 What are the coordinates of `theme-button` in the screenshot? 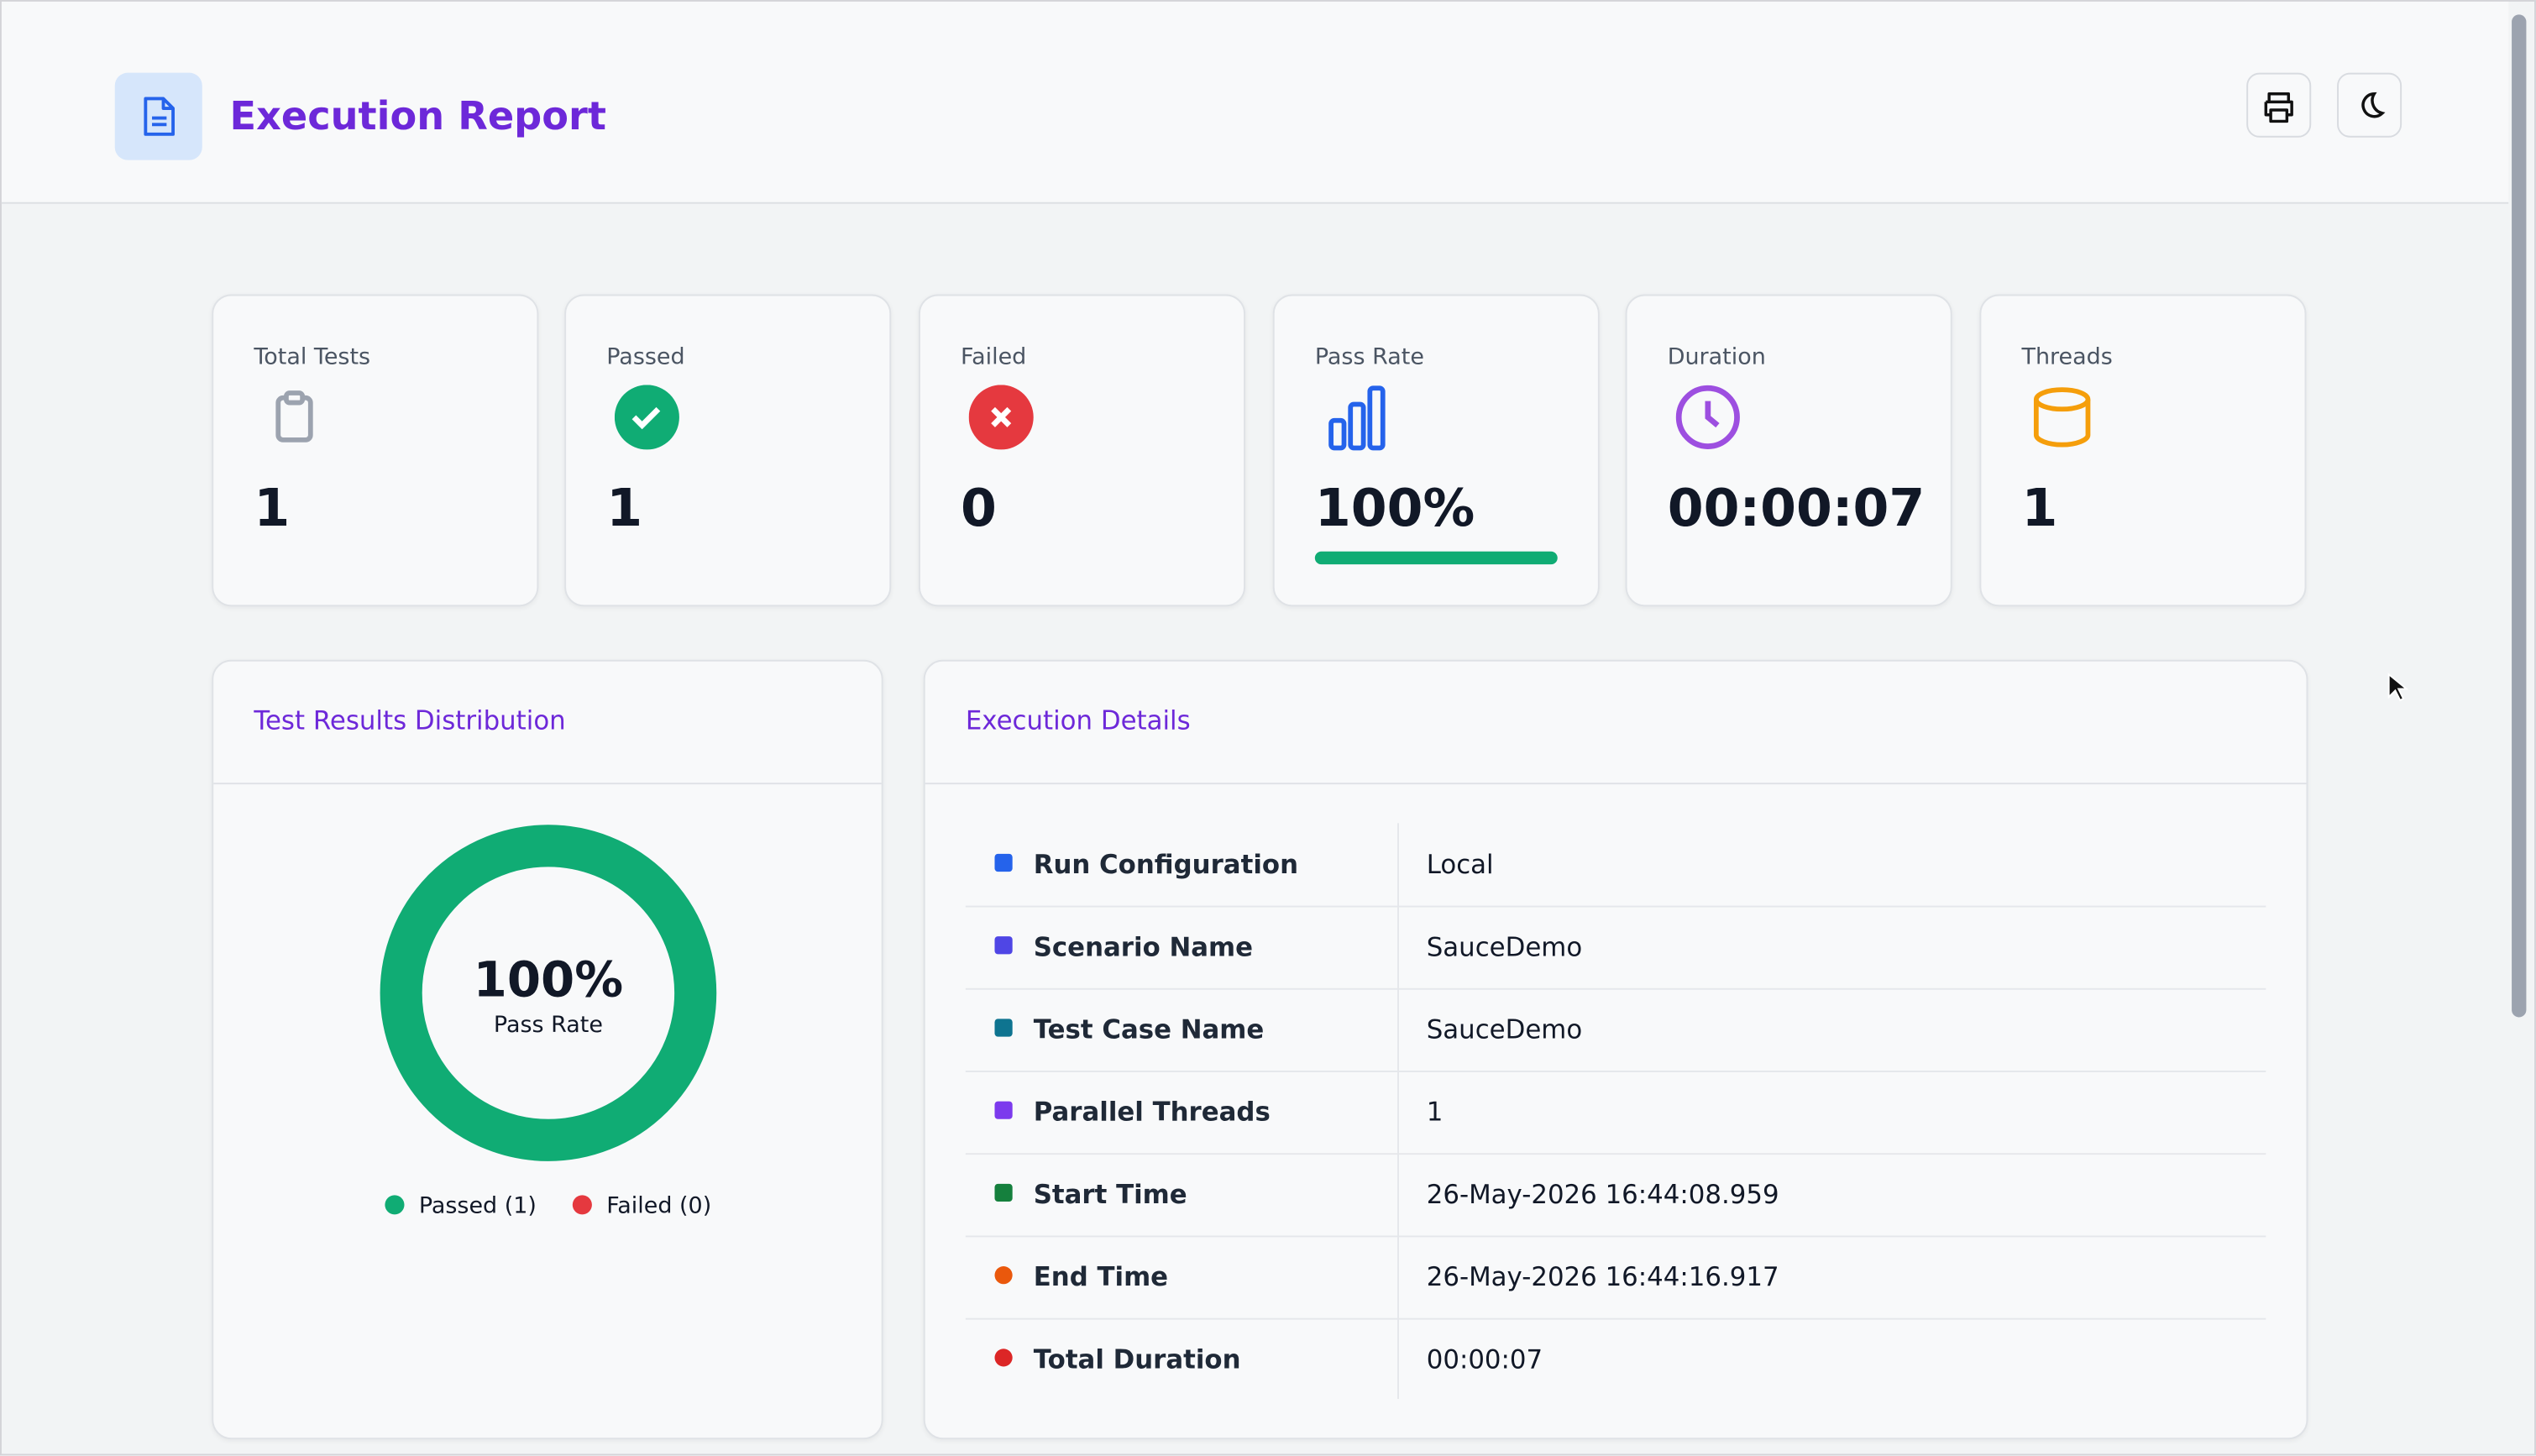 It's located at (2369, 105).